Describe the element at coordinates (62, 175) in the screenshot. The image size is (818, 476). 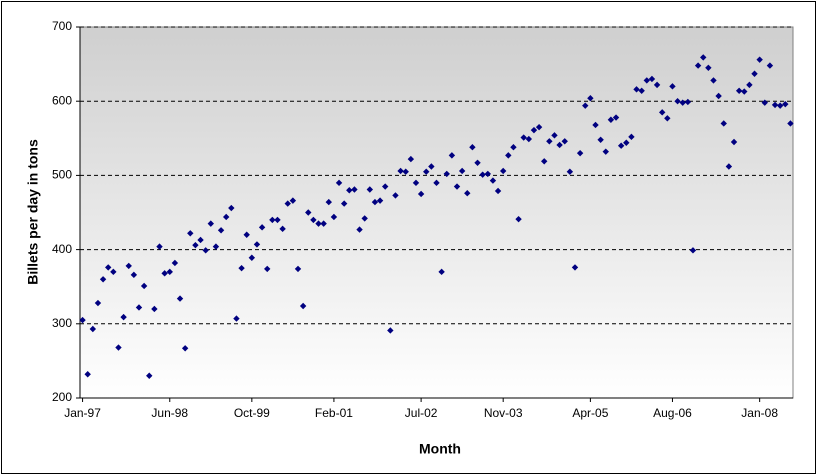
I see `y-tick-label: 500` at that location.